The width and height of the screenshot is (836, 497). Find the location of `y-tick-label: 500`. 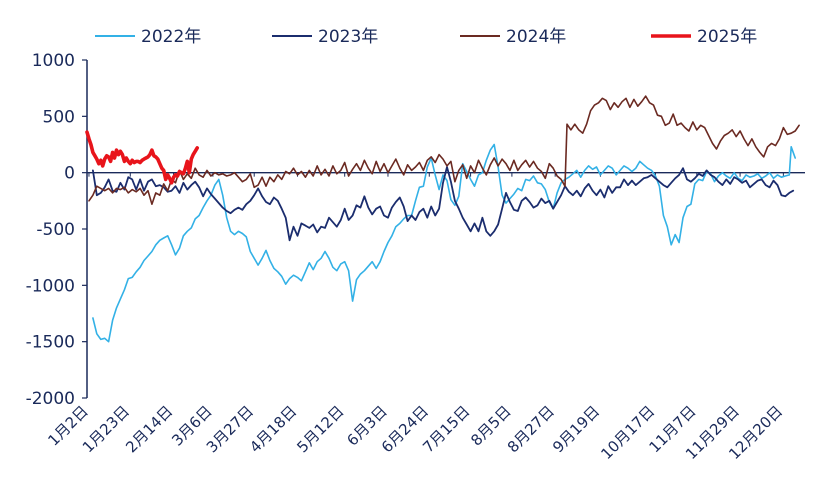

y-tick-label: 500 is located at coordinates (59, 117).